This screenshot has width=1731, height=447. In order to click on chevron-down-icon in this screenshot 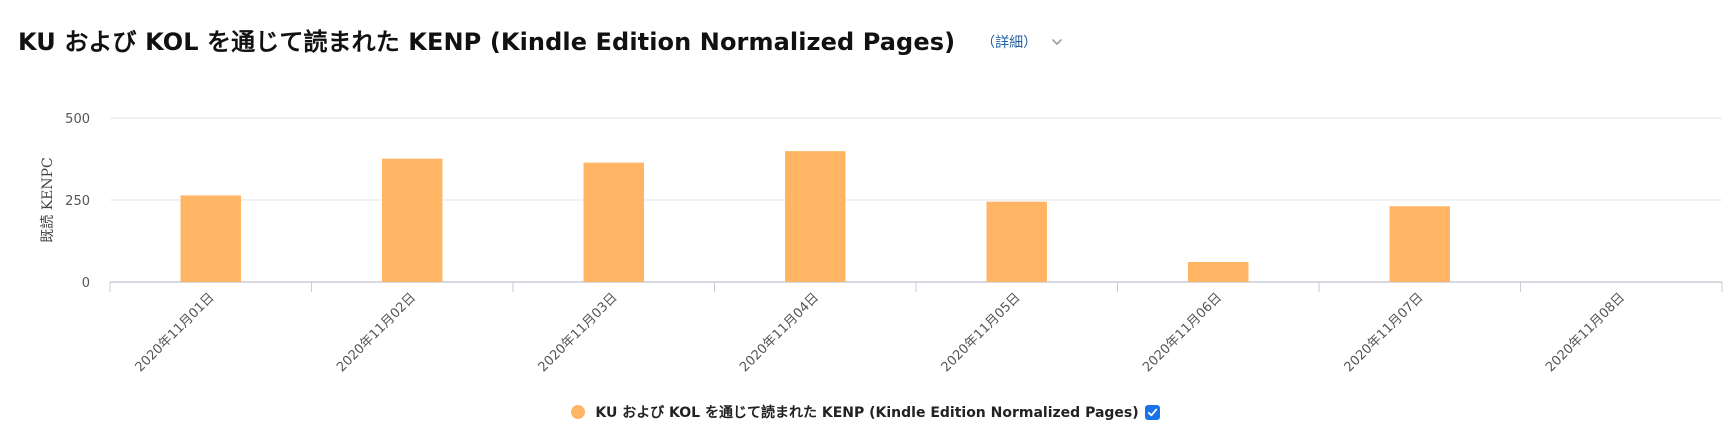, I will do `click(1057, 42)`.